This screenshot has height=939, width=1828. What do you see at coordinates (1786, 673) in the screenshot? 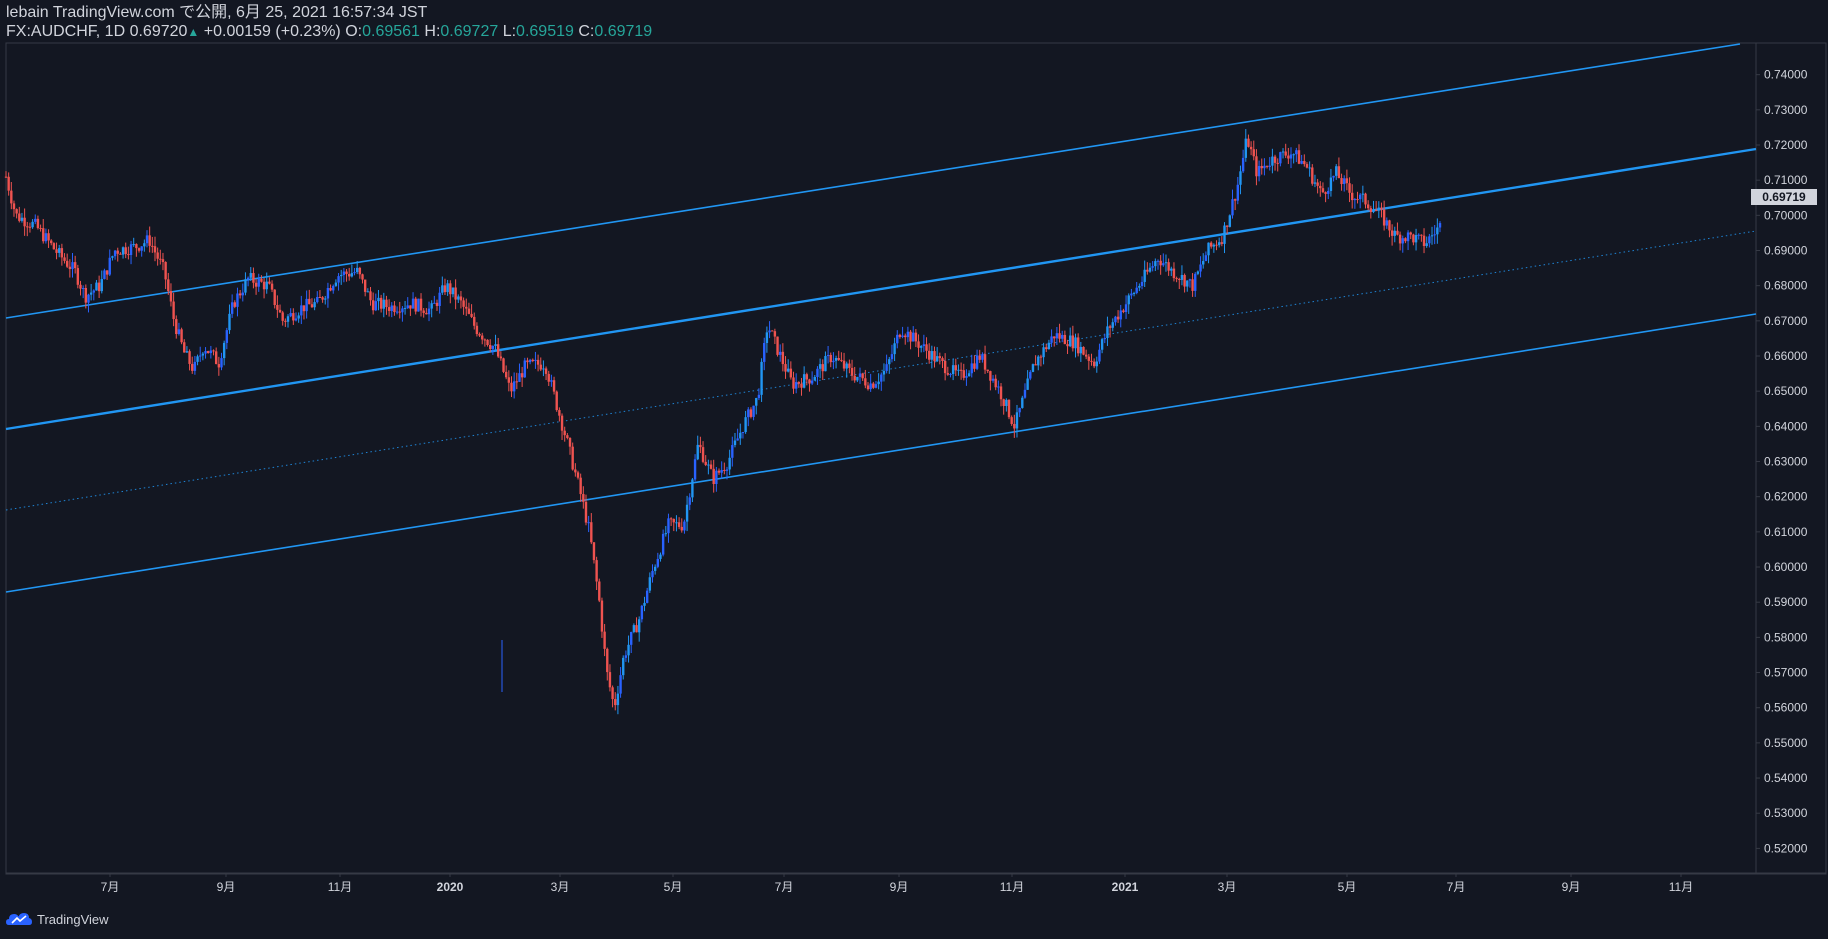
I see `price-tick-label: 0.57000` at bounding box center [1786, 673].